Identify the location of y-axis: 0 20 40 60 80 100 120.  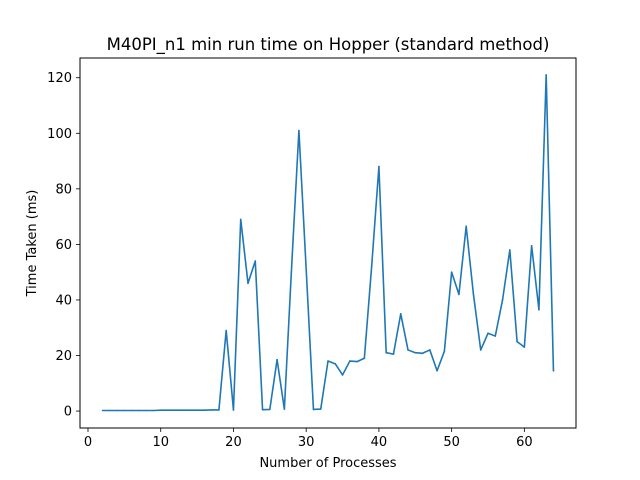
(63, 245).